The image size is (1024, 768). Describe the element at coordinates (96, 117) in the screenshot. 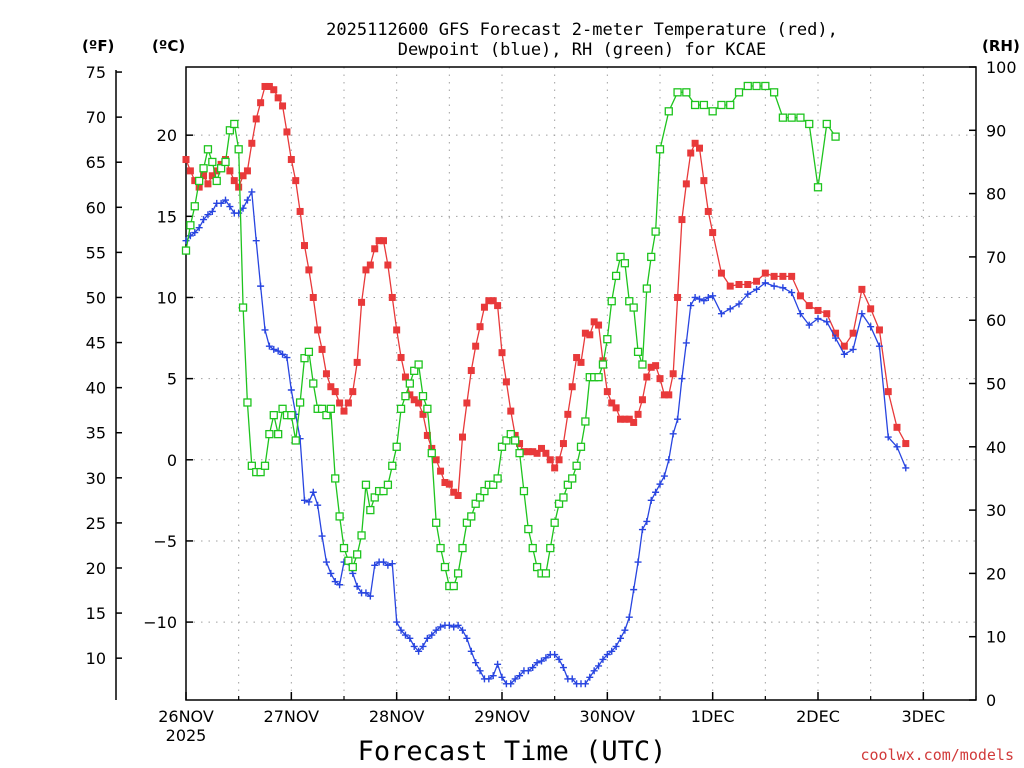

I see `fahrenheit-tick-label: 70` at that location.